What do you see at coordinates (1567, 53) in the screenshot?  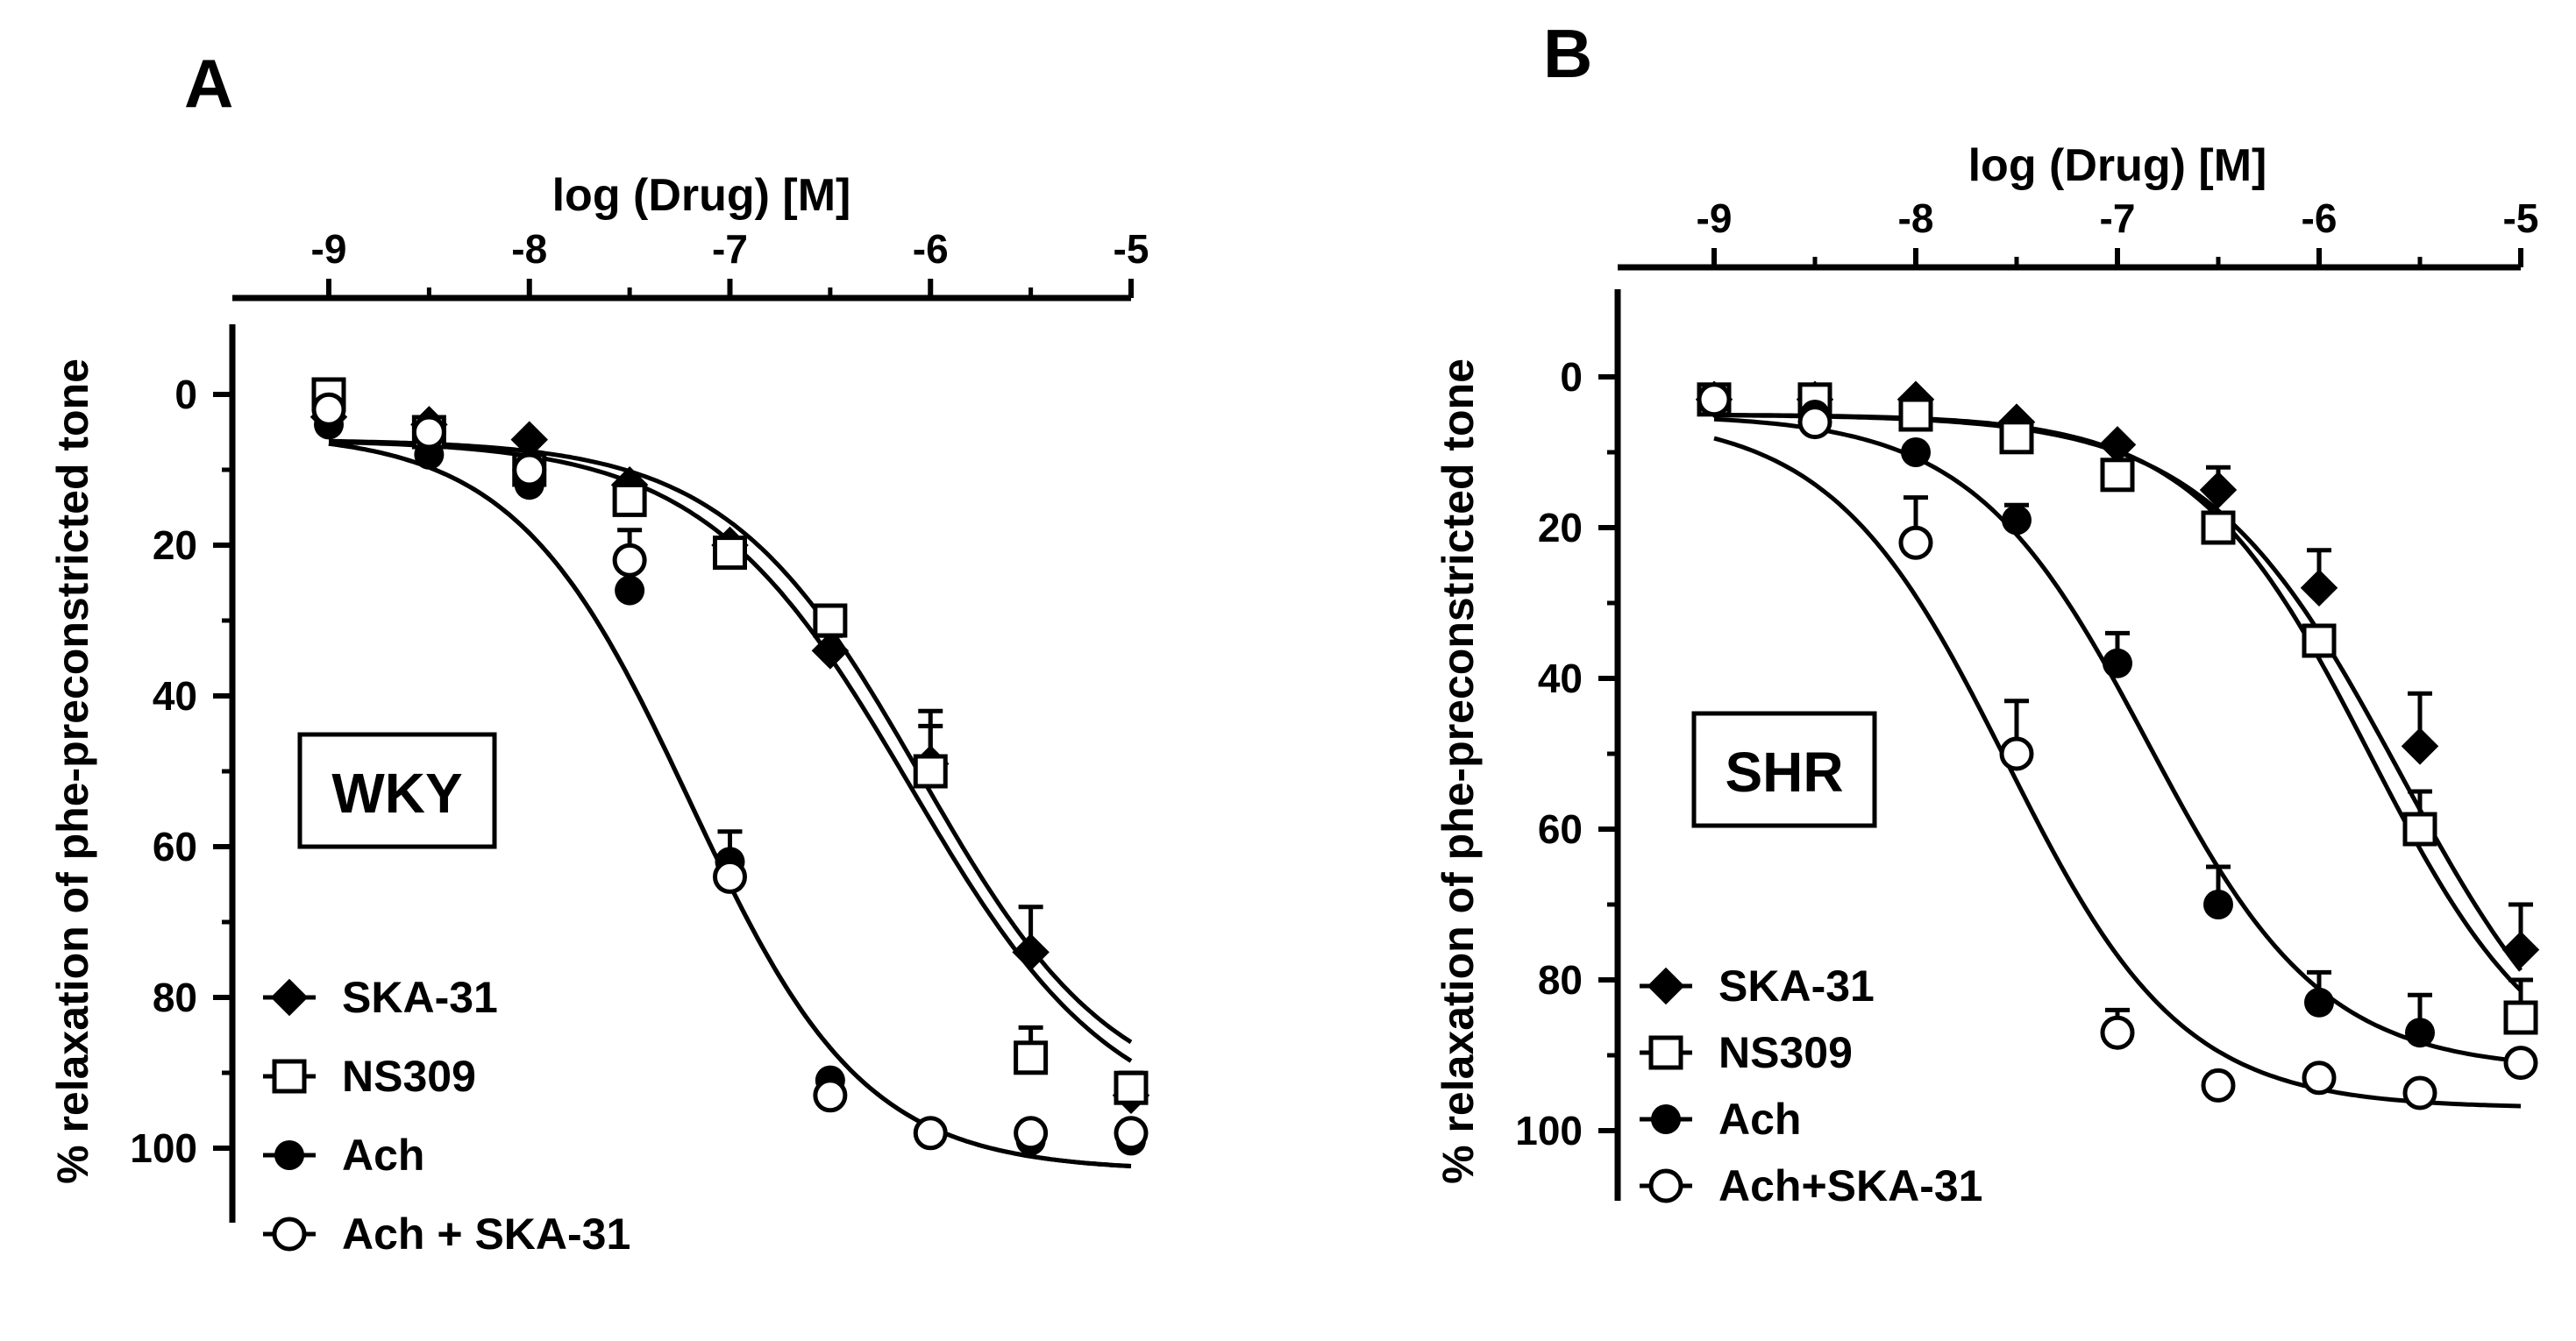 I see `panel-label: B` at bounding box center [1567, 53].